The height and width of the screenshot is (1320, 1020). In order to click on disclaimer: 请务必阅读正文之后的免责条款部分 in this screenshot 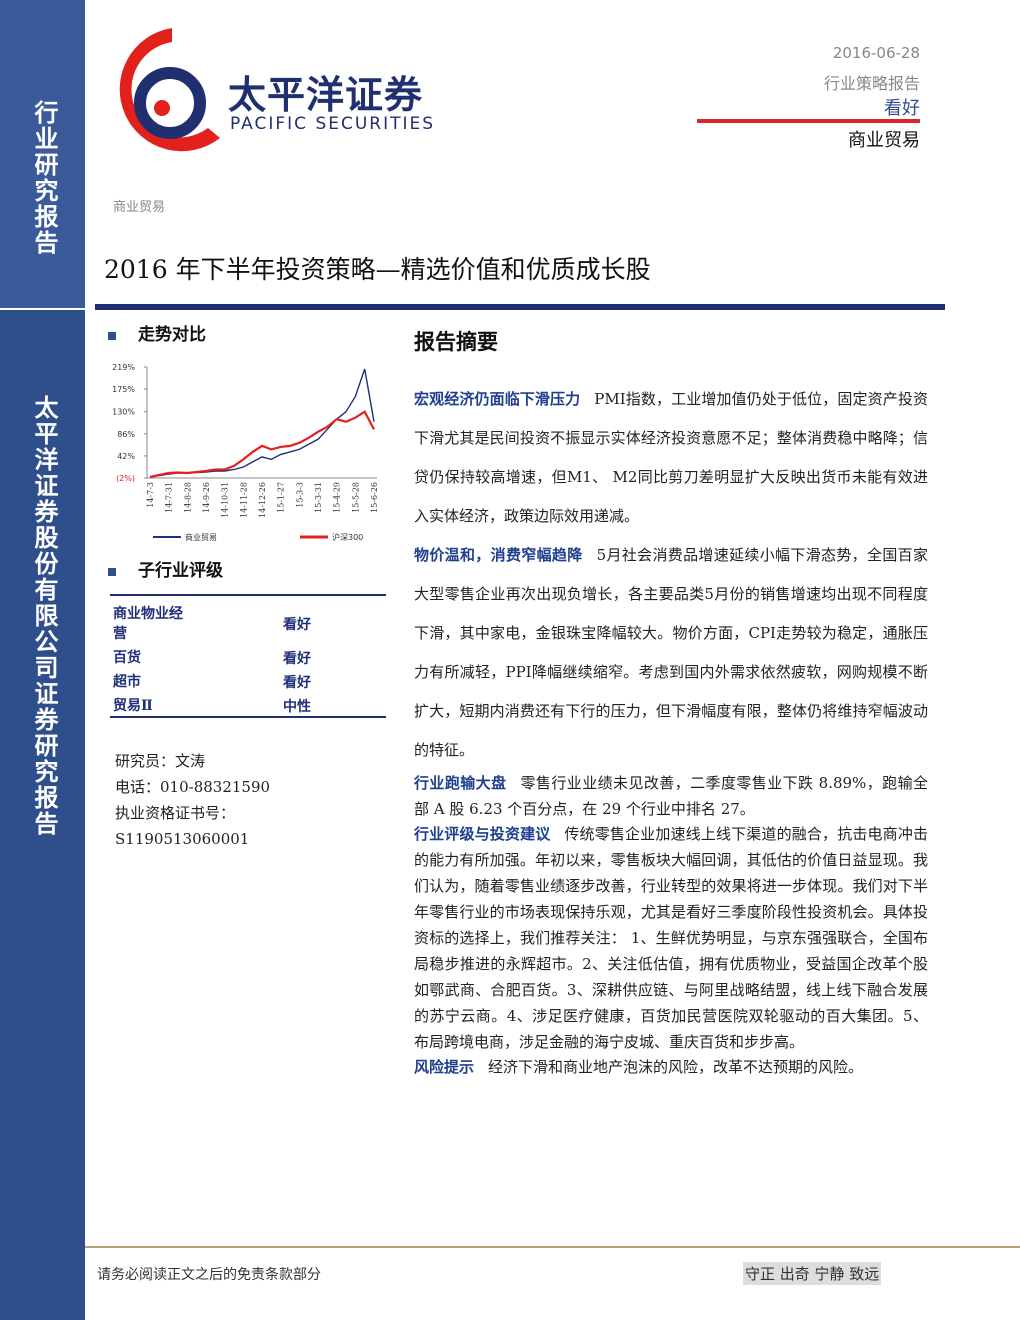, I will do `click(209, 1275)`.